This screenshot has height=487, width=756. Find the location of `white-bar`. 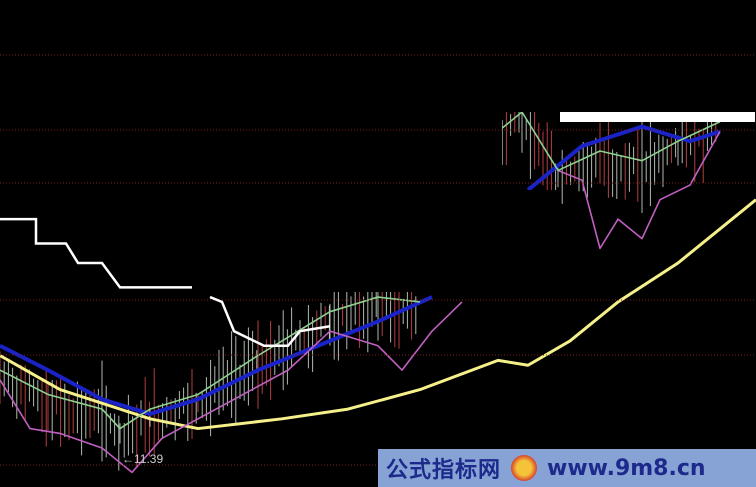

white-bar is located at coordinates (657, 117).